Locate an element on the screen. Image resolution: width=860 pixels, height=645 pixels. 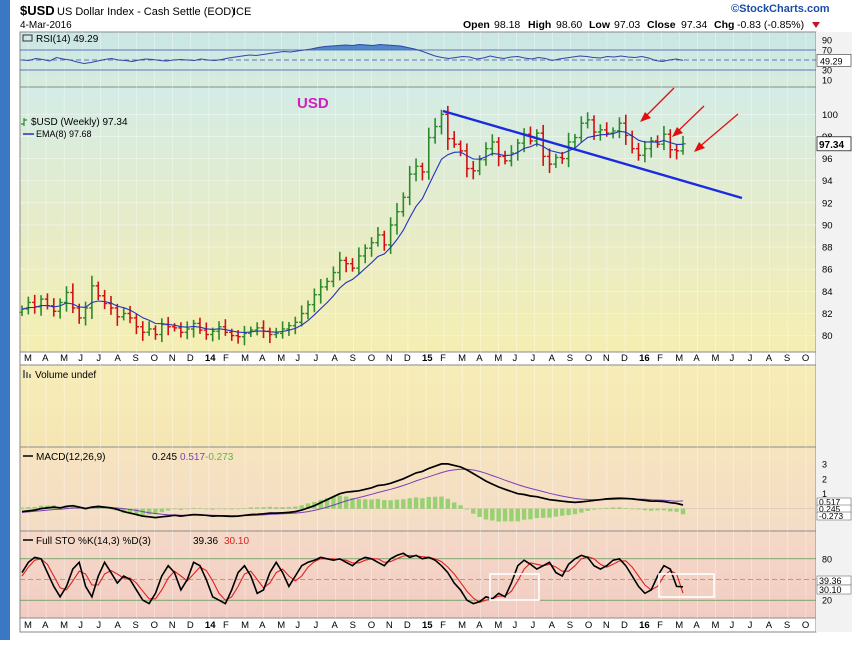
histogram-value-text: -0.273 is located at coordinates (219, 457).